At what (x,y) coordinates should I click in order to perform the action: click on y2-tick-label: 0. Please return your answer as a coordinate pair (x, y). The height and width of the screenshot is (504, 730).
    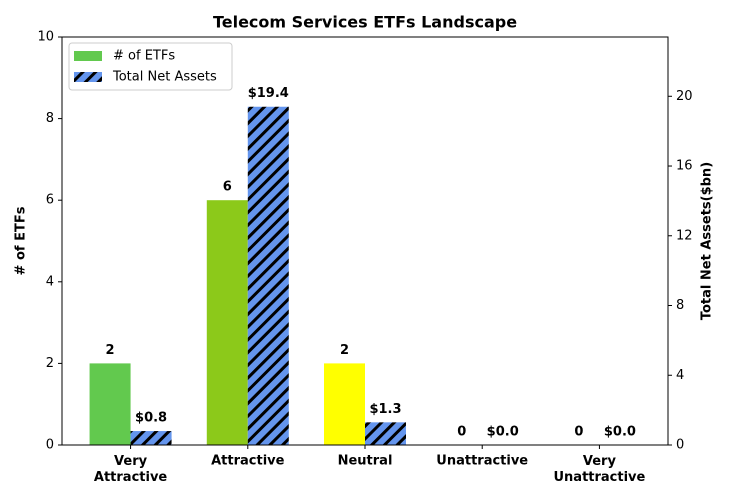
    Looking at the image, I should click on (680, 445).